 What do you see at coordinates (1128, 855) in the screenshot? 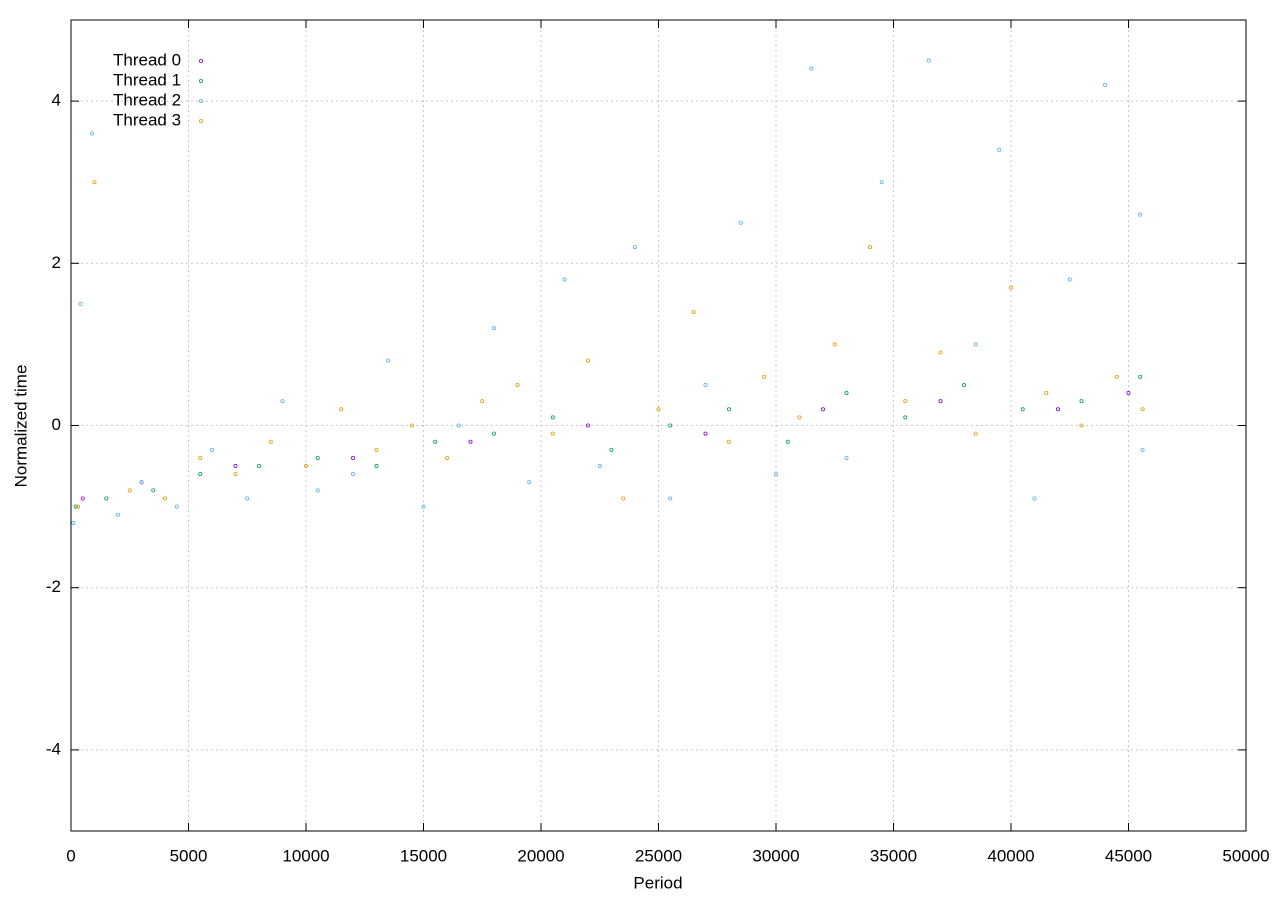
I see `x-tick-label: 45000` at bounding box center [1128, 855].